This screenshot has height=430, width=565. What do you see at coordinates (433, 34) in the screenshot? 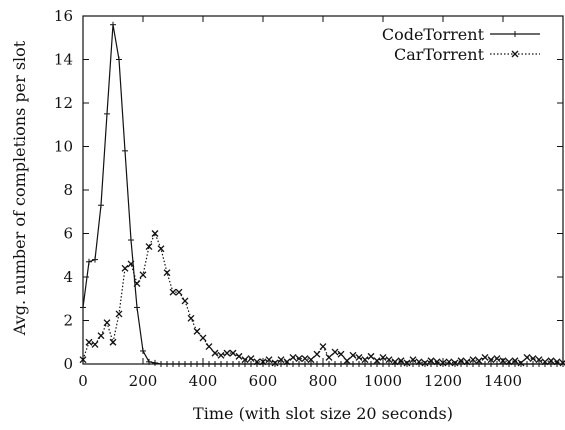
I see `legend-label-codetorrent: CodeTorrent` at bounding box center [433, 34].